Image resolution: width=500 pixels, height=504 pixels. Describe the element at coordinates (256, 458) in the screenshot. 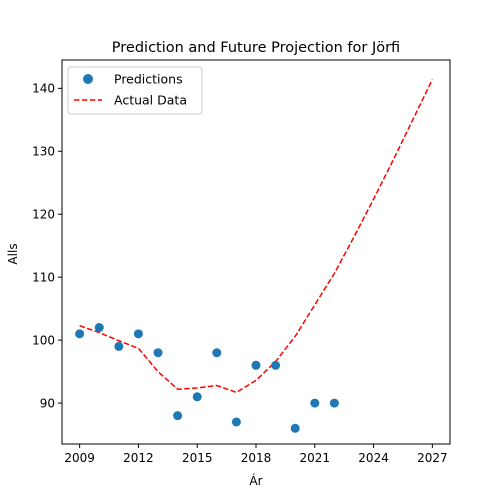

I see `x-tick-label: 2018` at that location.